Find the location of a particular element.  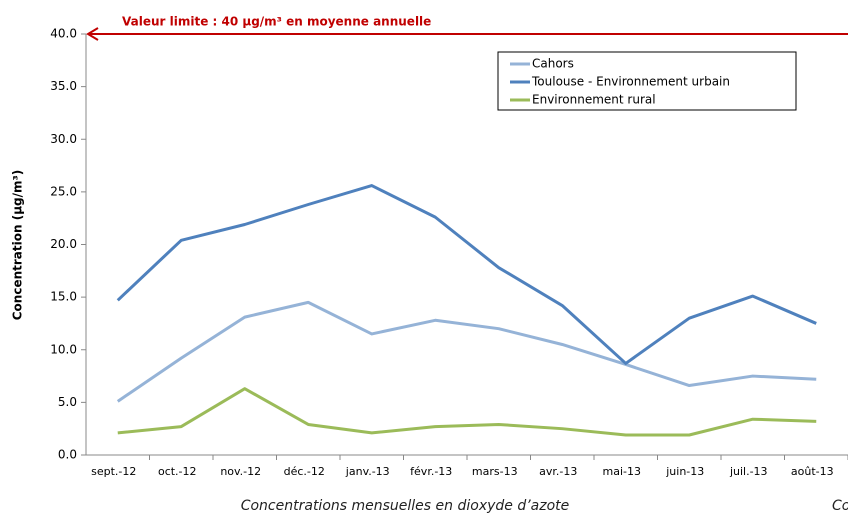

x-tick-label: déc.-12 is located at coordinates (304, 471).